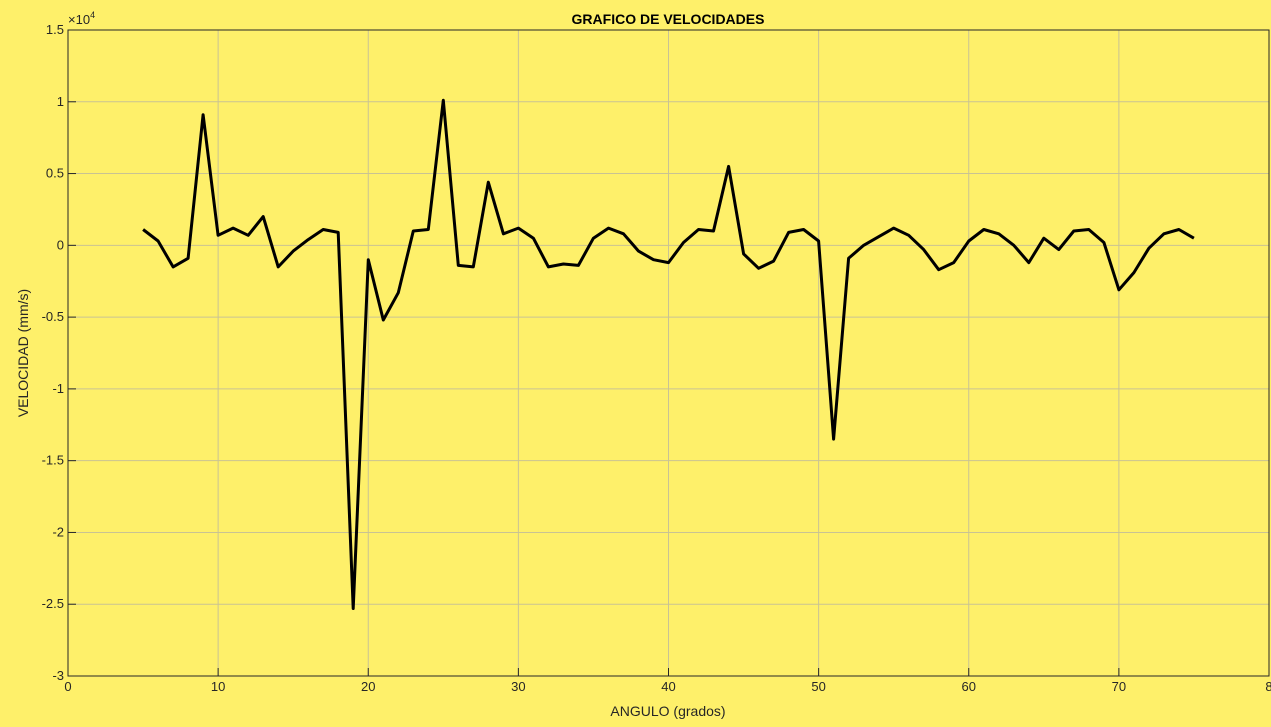 The width and height of the screenshot is (1271, 727). I want to click on y-exponent-label: ×10⁴, so click(81, 18).